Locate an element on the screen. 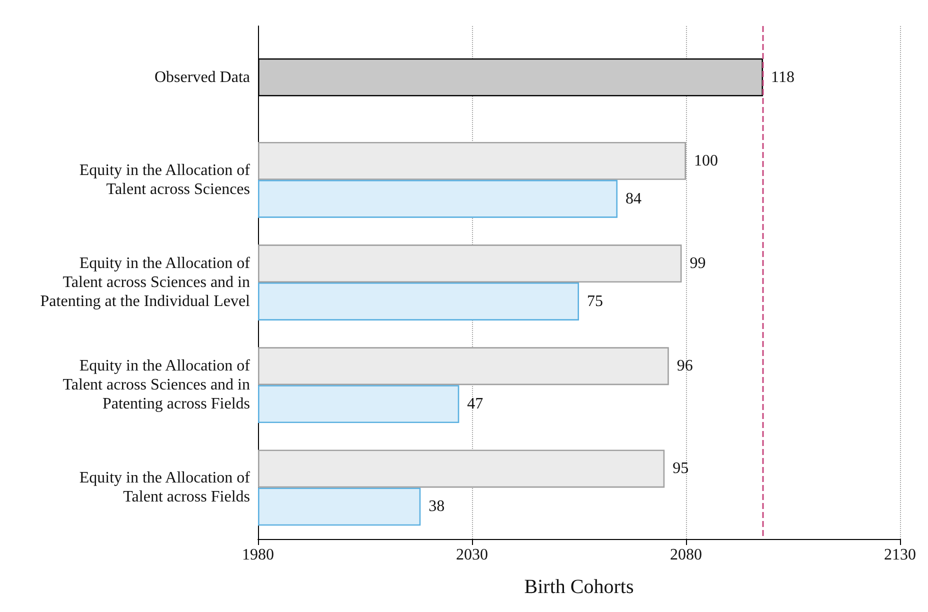 This screenshot has width=928, height=612. data-label: 38 is located at coordinates (436, 507).